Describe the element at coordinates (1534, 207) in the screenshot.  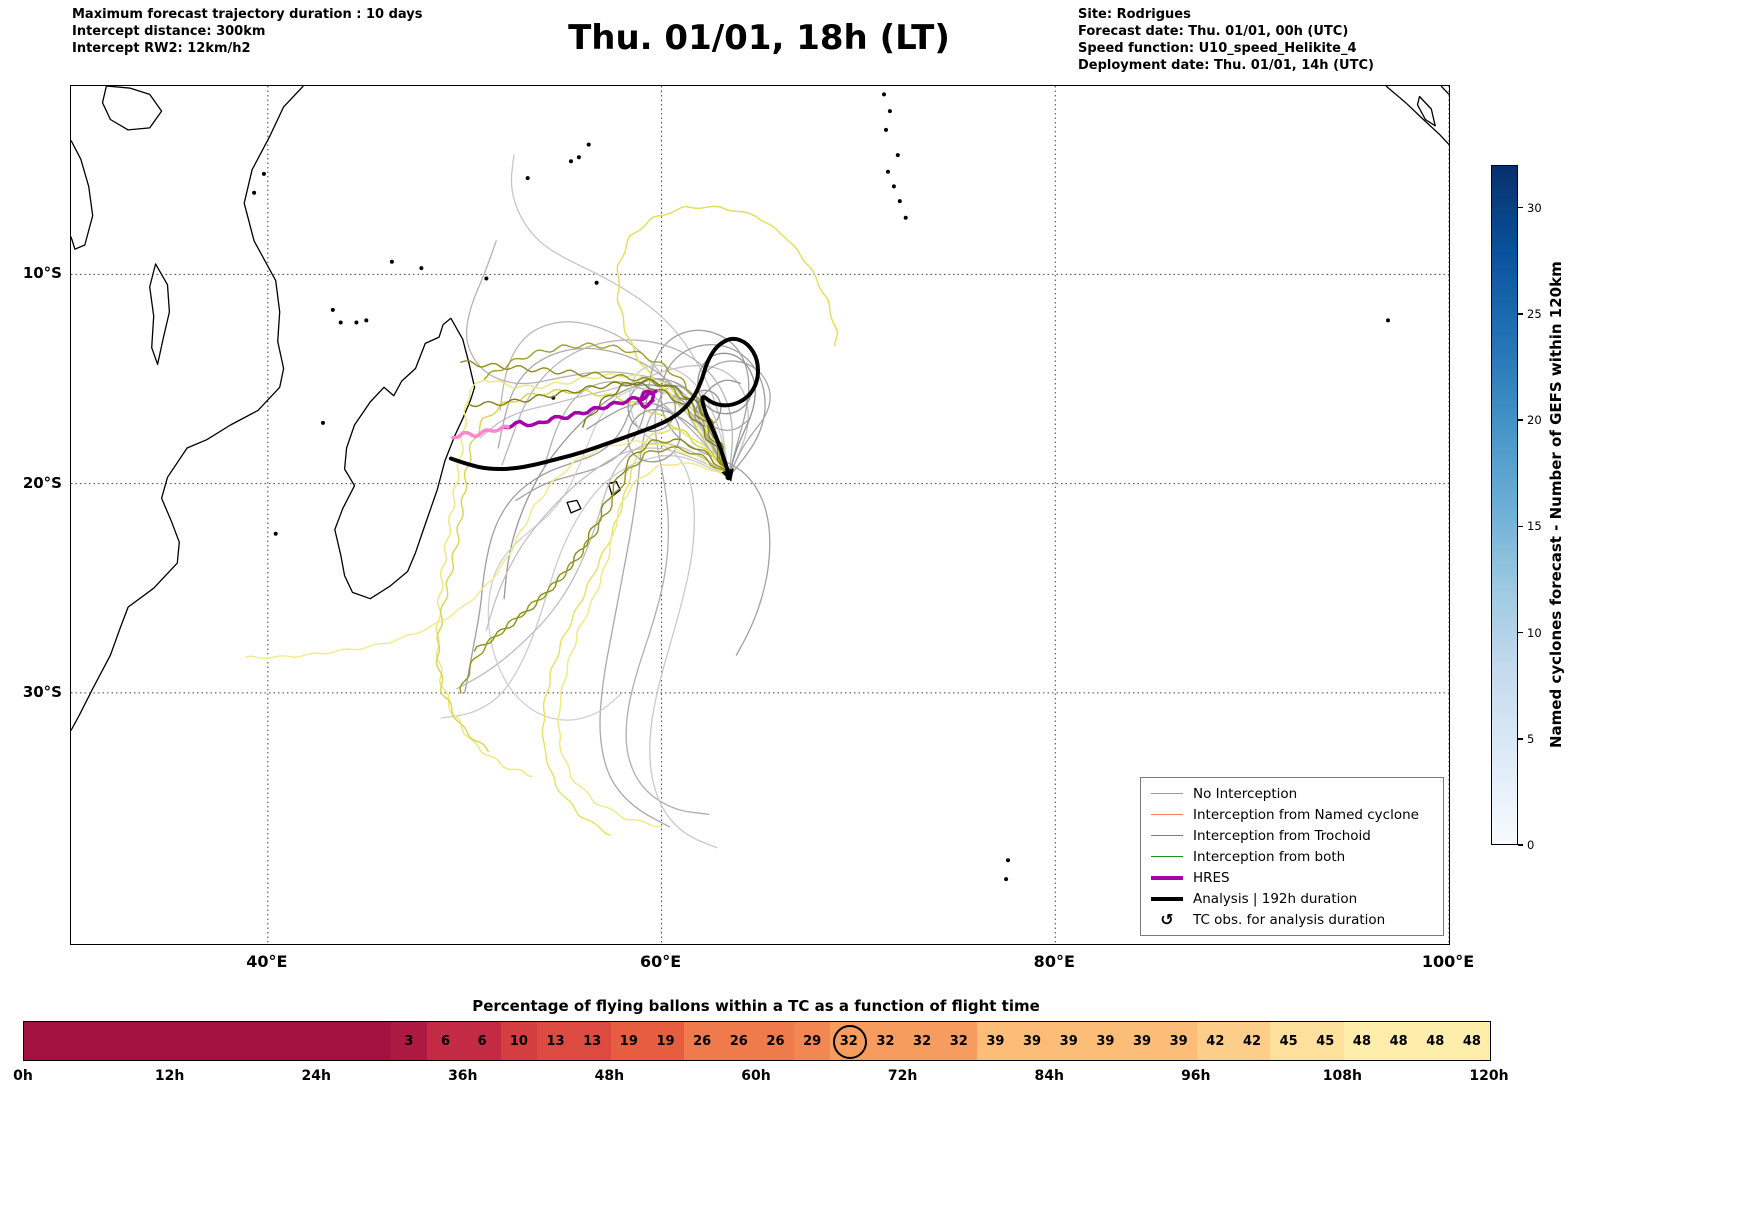
I see `colorbar-tick-label: 30` at that location.